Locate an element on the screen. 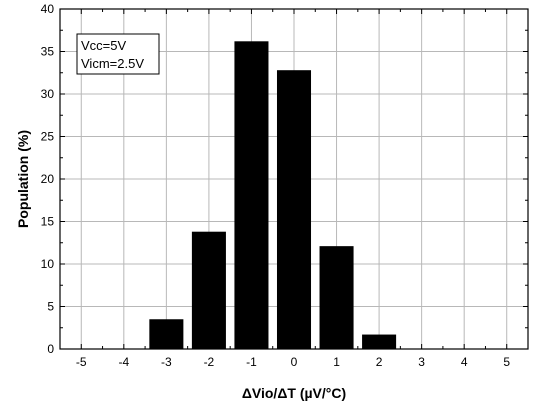 The image size is (533, 407). y-tick-label: 35 is located at coordinates (48, 52).